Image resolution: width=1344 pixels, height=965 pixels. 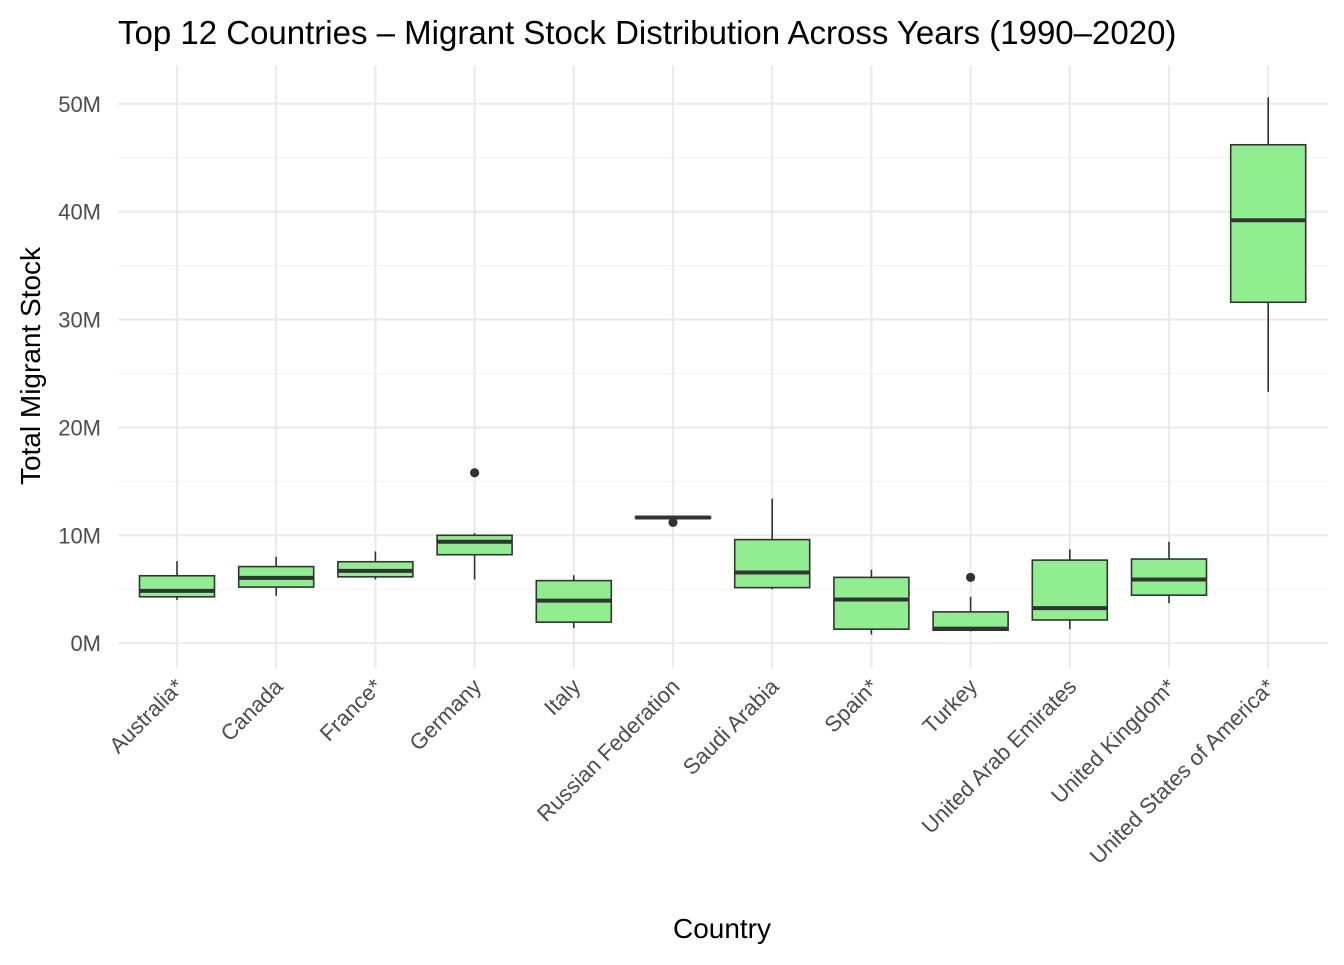 What do you see at coordinates (1182, 771) in the screenshot?
I see `x-tick-label: United States of America*` at bounding box center [1182, 771].